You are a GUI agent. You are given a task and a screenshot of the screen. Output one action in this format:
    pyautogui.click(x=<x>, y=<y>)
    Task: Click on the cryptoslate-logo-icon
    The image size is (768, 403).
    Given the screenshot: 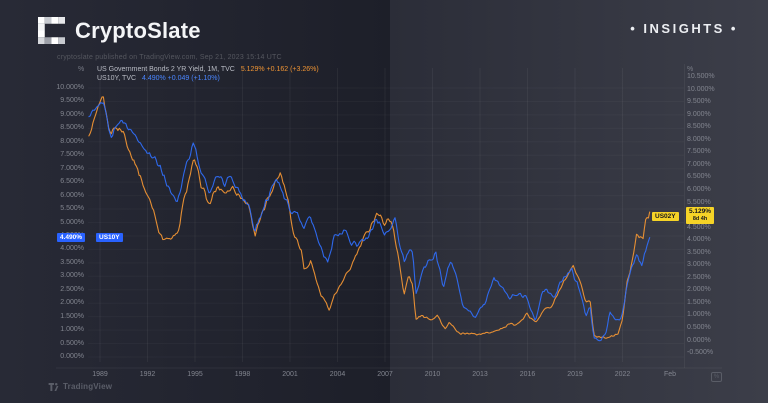 What is the action you would take?
    pyautogui.click(x=51, y=30)
    